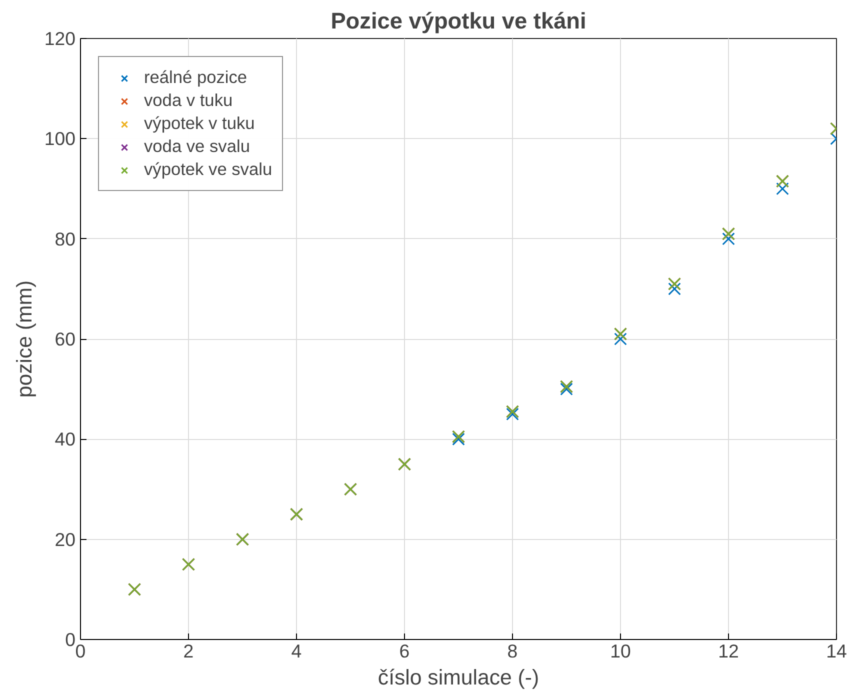  Describe the element at coordinates (65, 539) in the screenshot. I see `y-tick-label: 20` at that location.